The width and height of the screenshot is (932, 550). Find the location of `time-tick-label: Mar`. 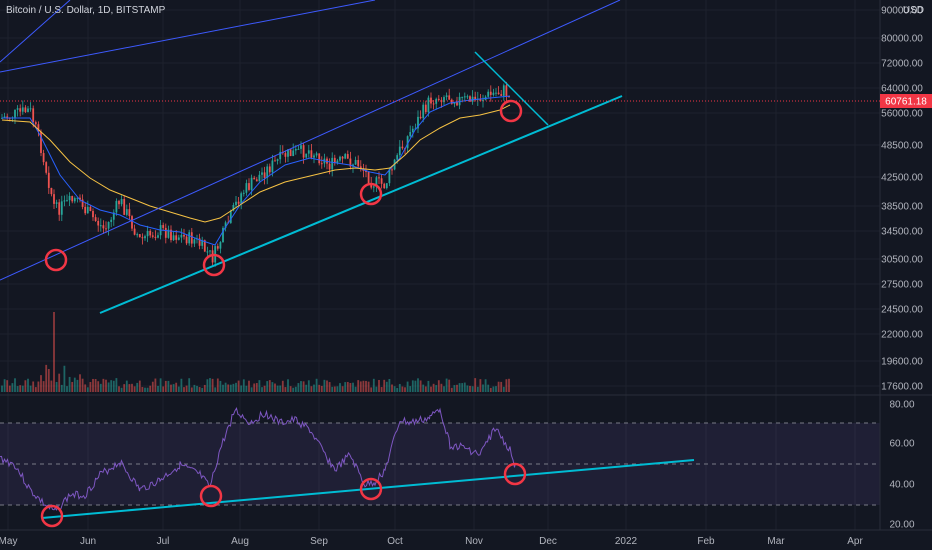

time-tick-label: Mar is located at coordinates (776, 541).